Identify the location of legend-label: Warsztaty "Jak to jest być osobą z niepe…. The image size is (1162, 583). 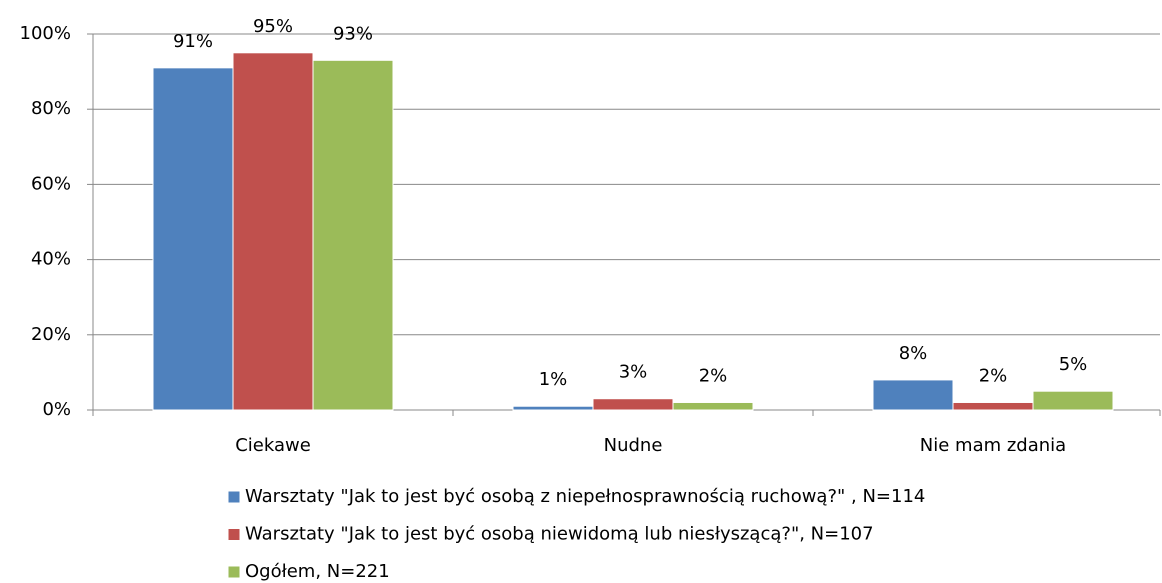
(585, 496).